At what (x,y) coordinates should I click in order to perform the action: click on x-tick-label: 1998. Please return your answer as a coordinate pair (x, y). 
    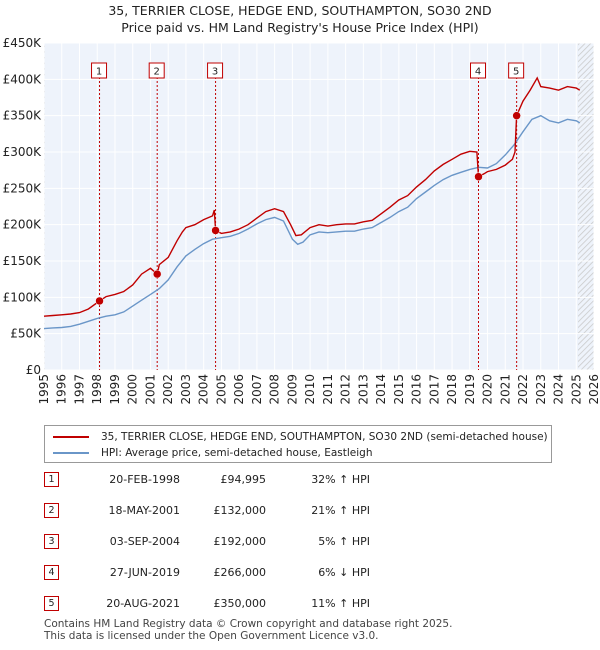
    Looking at the image, I should click on (97, 389).